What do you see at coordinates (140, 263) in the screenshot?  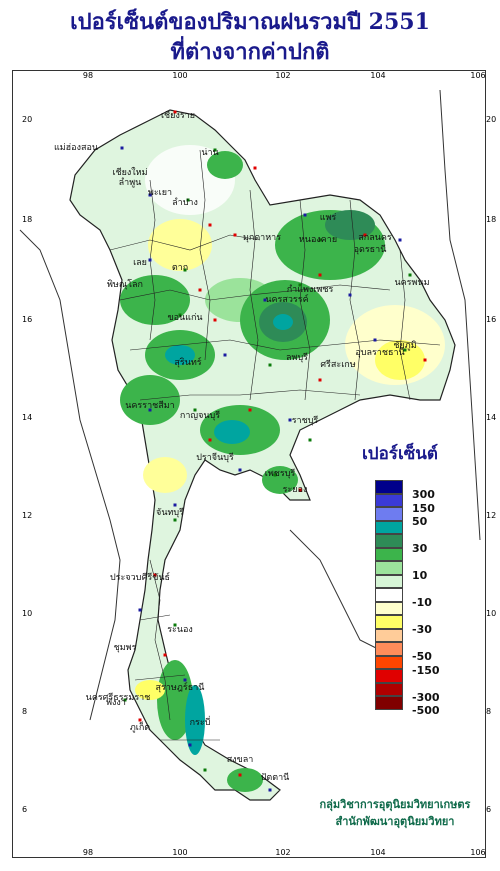 I see `place-label: เลย` at bounding box center [140, 263].